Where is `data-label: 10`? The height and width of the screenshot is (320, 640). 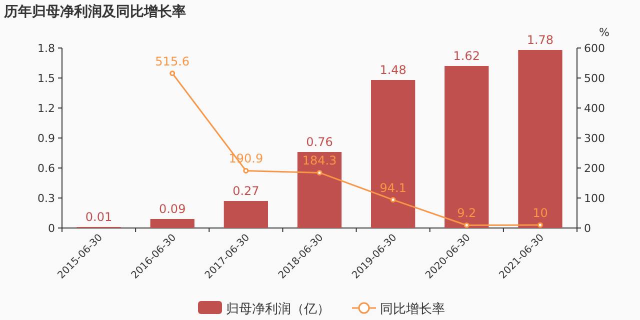 data-label: 10 is located at coordinates (540, 213).